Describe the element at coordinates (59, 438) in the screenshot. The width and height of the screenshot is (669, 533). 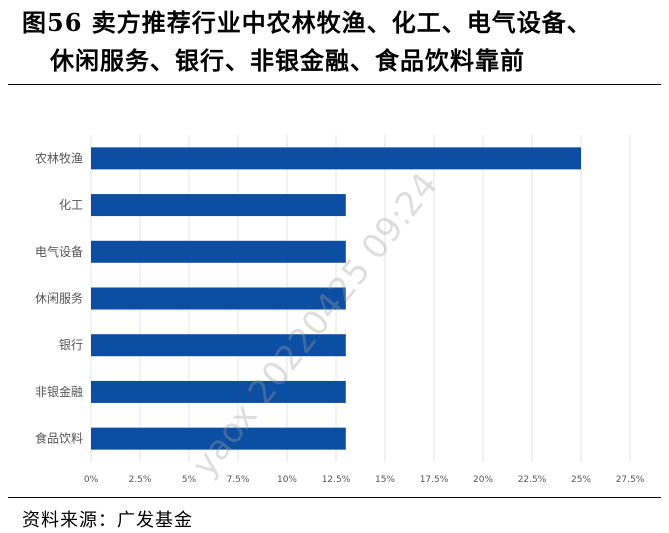
I see `y-category-label: 食品饮料` at that location.